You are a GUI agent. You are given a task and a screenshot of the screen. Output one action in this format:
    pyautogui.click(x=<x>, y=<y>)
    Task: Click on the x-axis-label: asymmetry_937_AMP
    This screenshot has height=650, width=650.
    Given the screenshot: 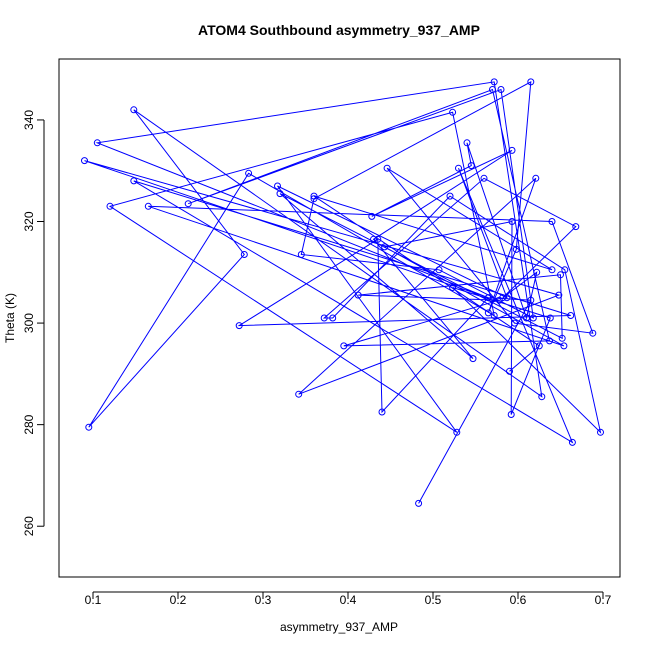 What is the action you would take?
    pyautogui.click(x=339, y=627)
    